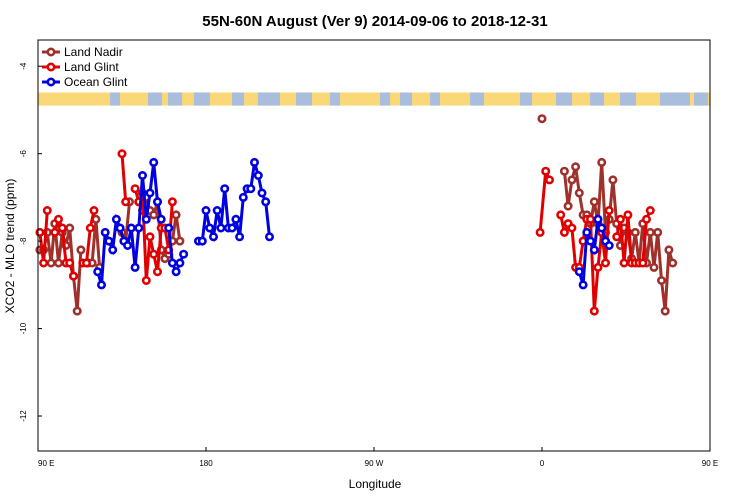 The height and width of the screenshot is (500, 750). What do you see at coordinates (124, 177) in the screenshot?
I see `series-line` at bounding box center [124, 177].